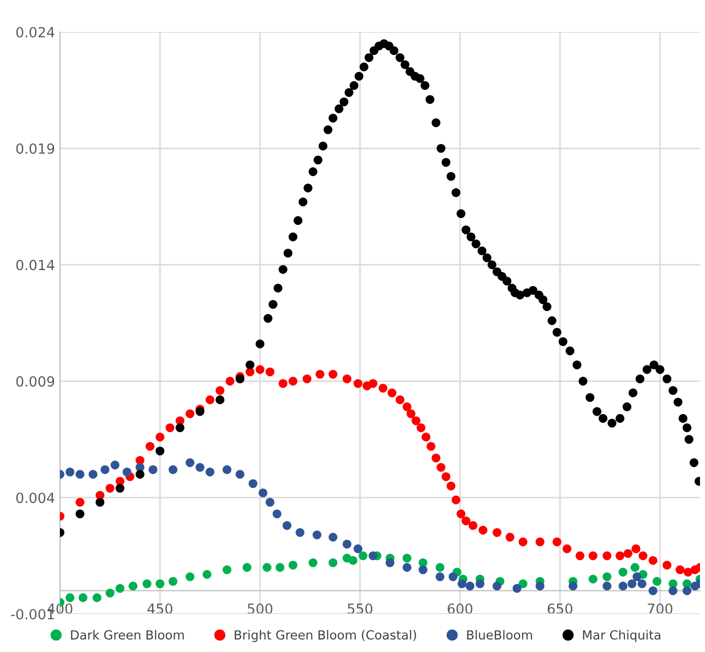 The height and width of the screenshot is (652, 705). What do you see at coordinates (127, 635) in the screenshot?
I see `legend-label: Dark Green Bloom` at bounding box center [127, 635].